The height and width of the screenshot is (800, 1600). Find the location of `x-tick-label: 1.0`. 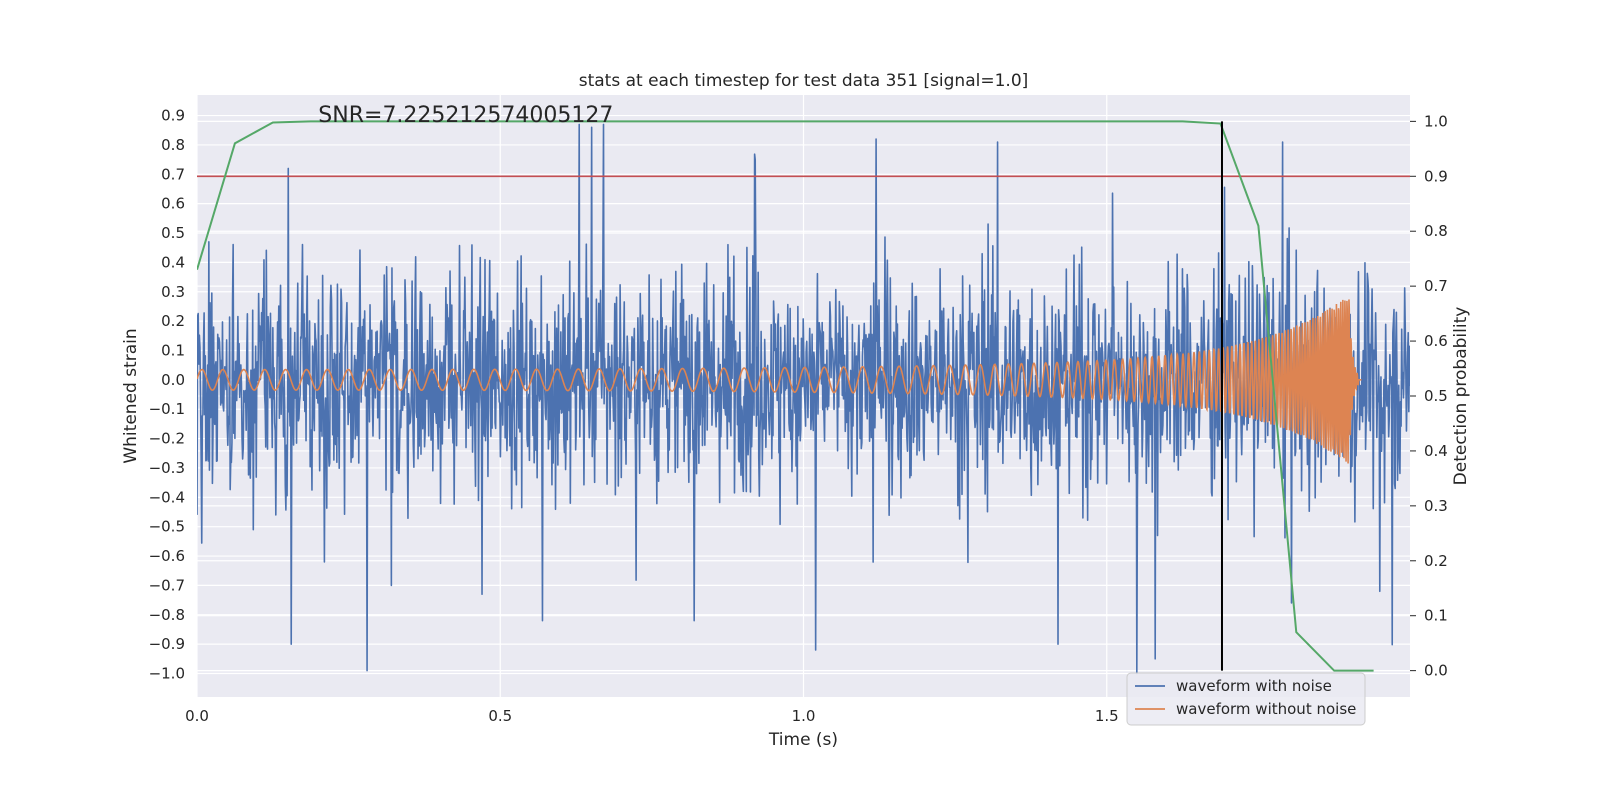

x-tick-label: 1.0 is located at coordinates (804, 716).